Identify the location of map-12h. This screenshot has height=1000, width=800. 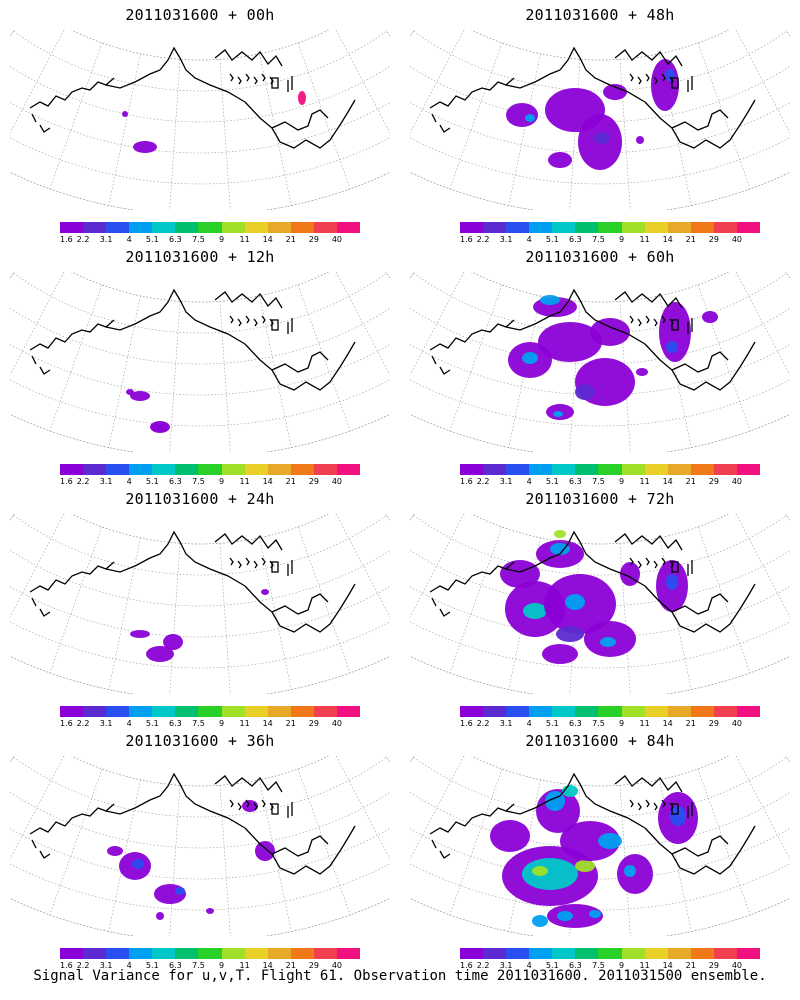
(200, 362).